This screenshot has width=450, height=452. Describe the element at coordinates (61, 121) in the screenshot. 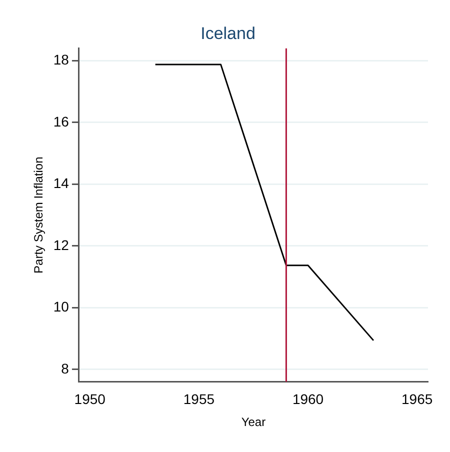

I see `y-tick-label: 16` at that location.